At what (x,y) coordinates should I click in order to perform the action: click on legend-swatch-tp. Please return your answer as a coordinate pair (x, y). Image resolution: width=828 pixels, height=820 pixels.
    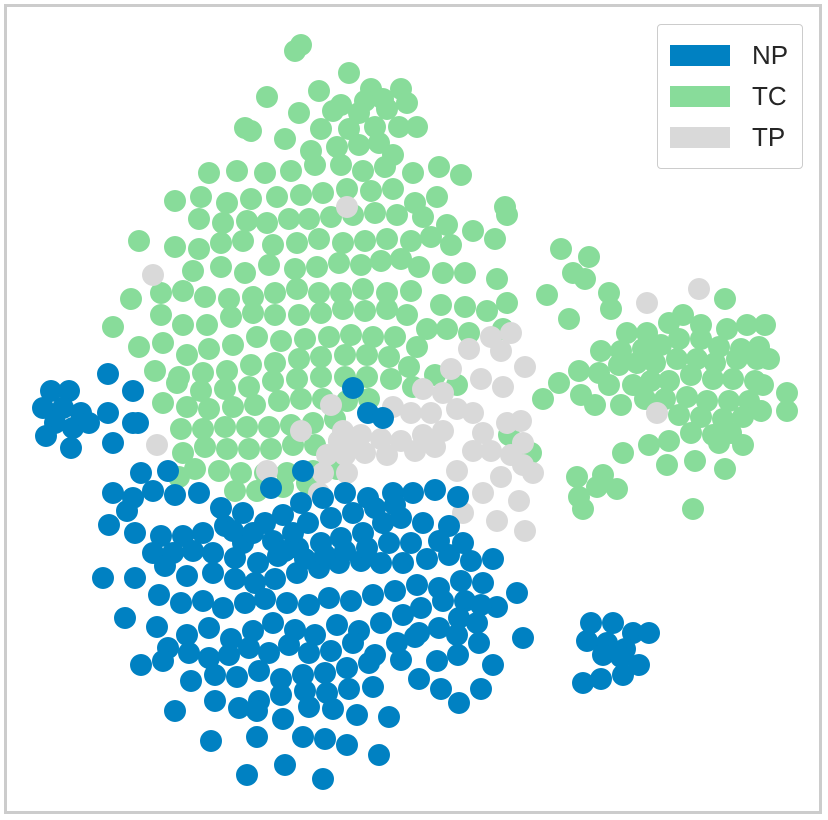
    Looking at the image, I should click on (700, 137).